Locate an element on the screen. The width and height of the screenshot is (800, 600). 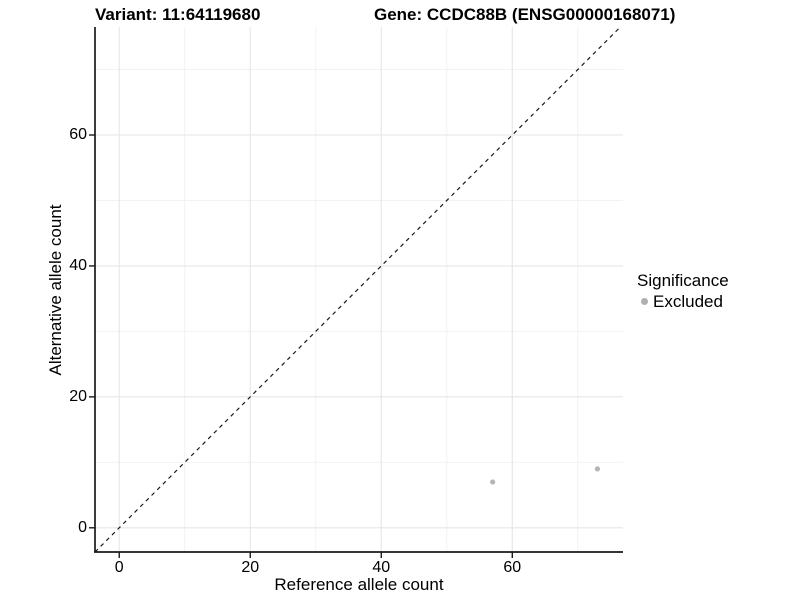
plot-title-gene: Gene: CCDC88B (ENSG00000168071) is located at coordinates (525, 14).